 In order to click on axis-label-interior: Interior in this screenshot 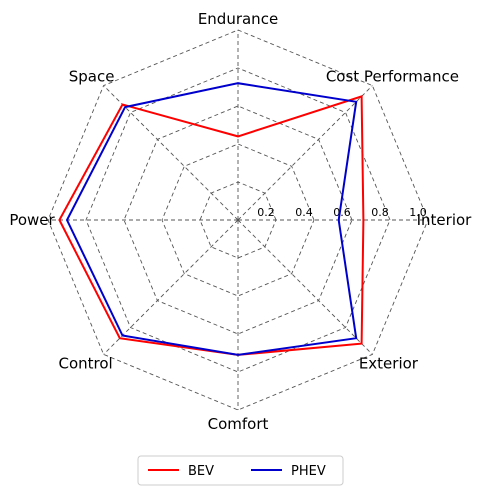, I will do `click(445, 220)`.